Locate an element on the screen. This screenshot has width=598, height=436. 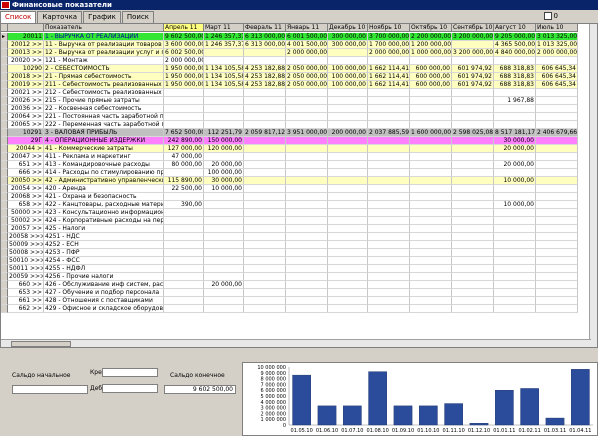
cell-value: 1 246 357,37 is located at coordinates (224, 37).